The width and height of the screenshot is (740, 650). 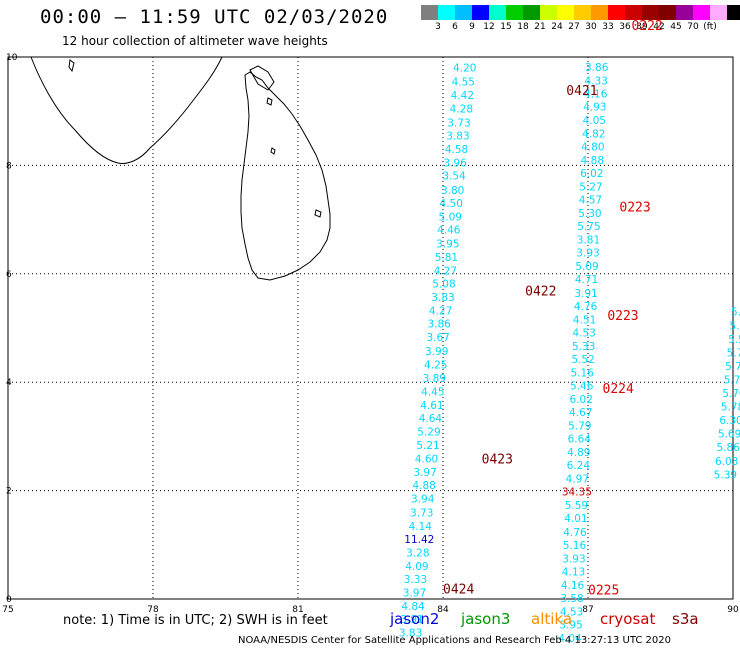 I want to click on wave-height-value: 4.53, so click(x=571, y=612).